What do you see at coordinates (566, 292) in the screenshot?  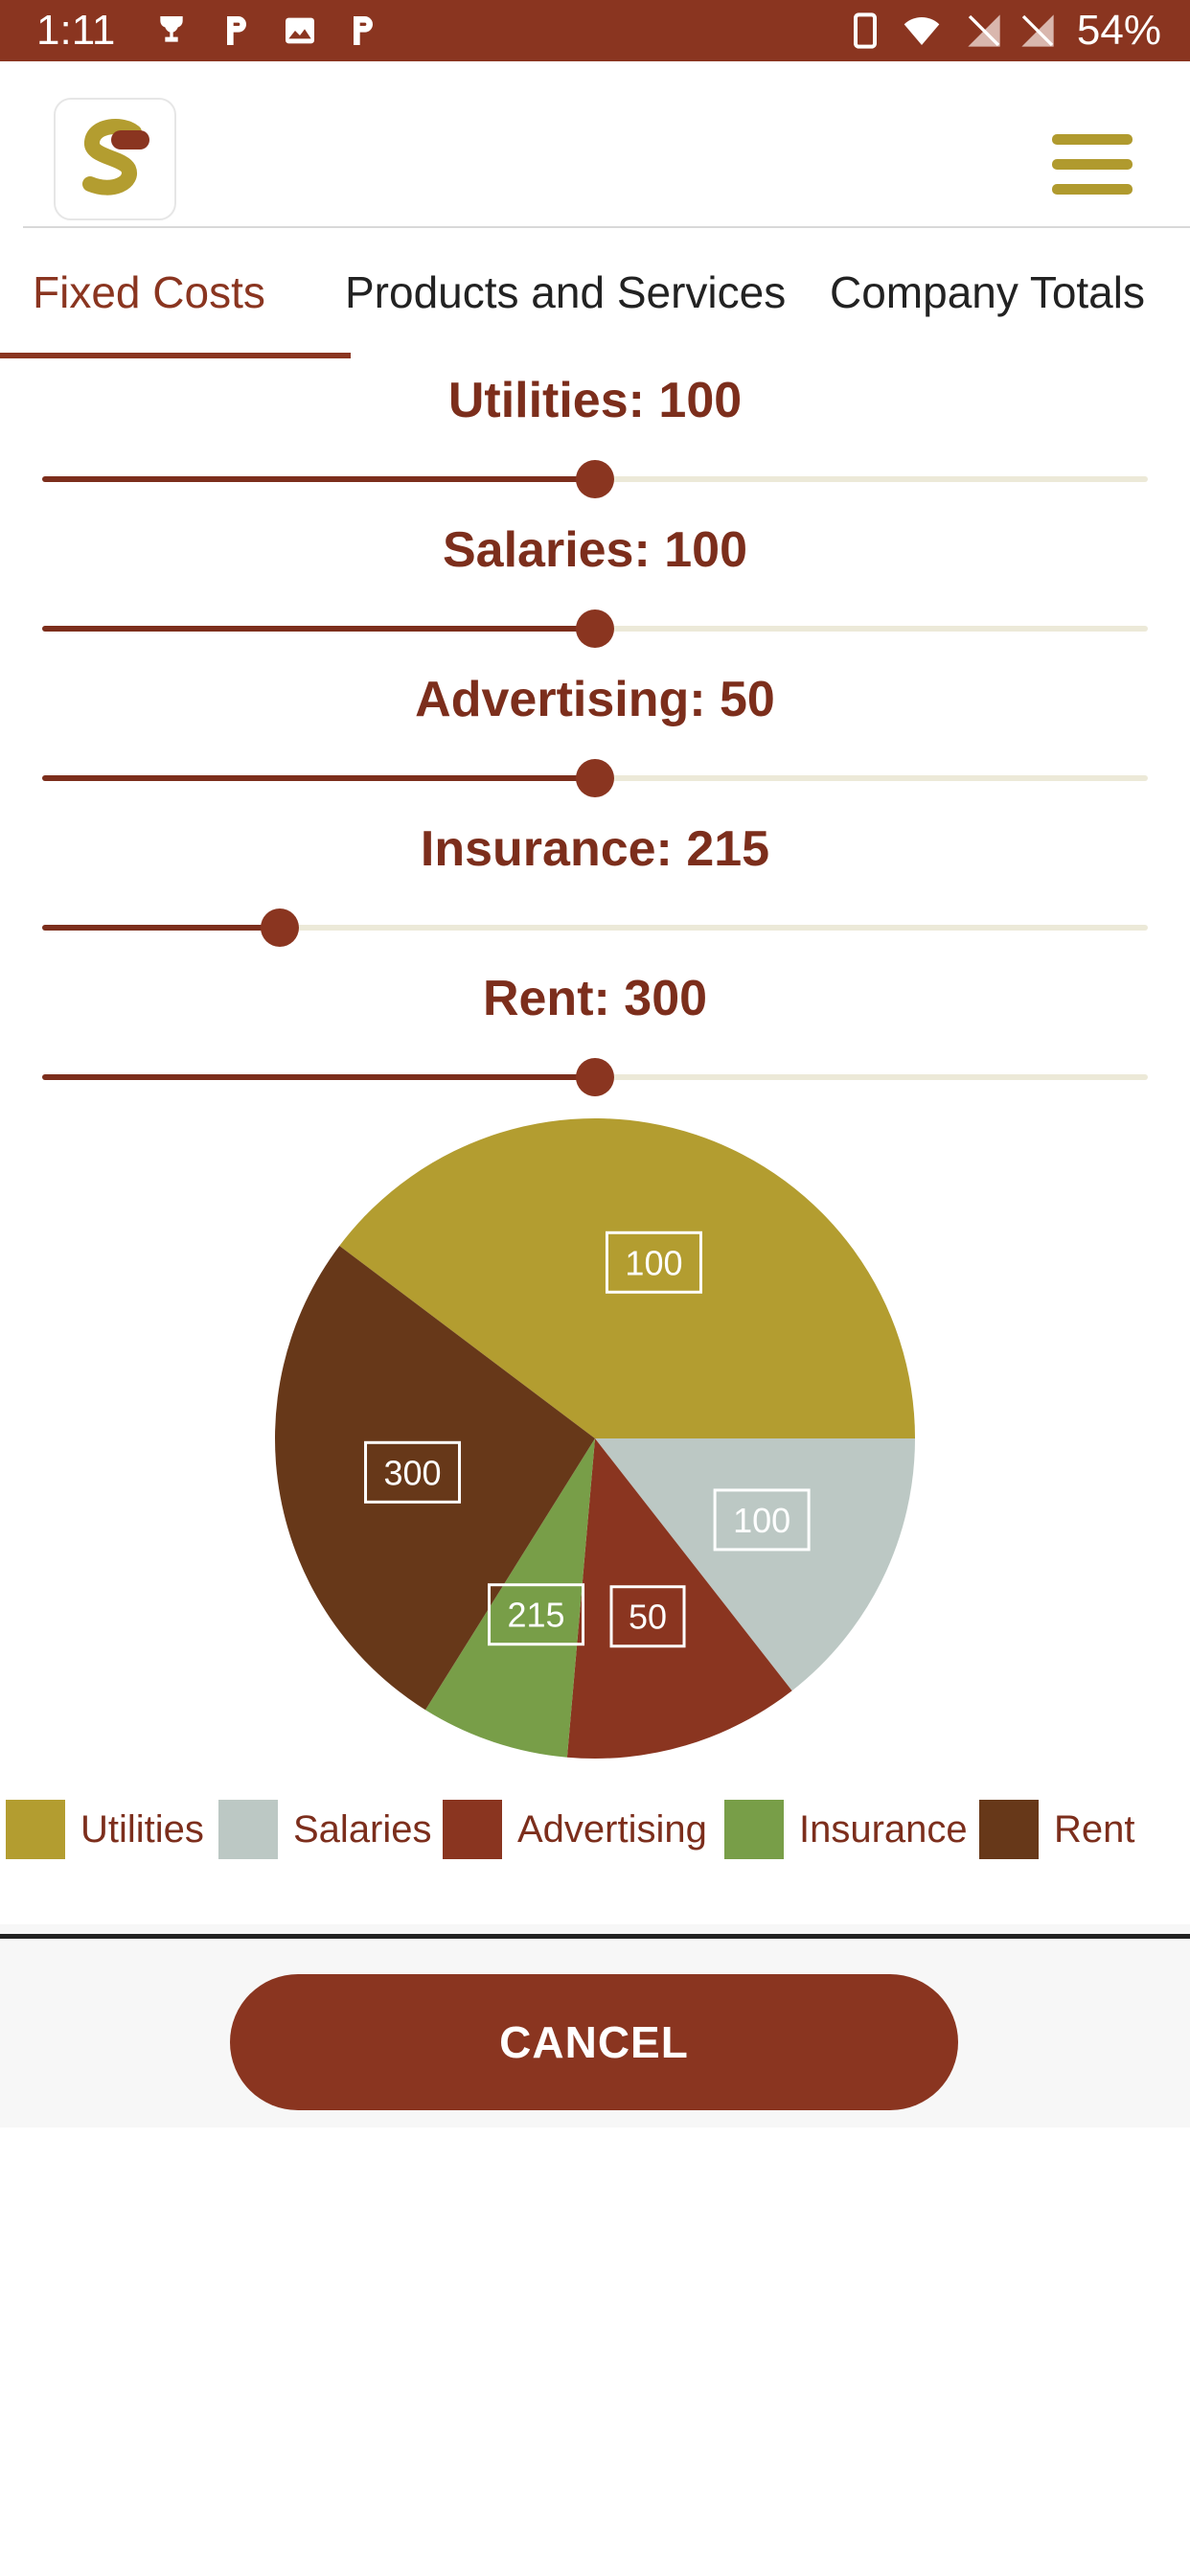 I see `tab-products-and-services: Products and Services` at bounding box center [566, 292].